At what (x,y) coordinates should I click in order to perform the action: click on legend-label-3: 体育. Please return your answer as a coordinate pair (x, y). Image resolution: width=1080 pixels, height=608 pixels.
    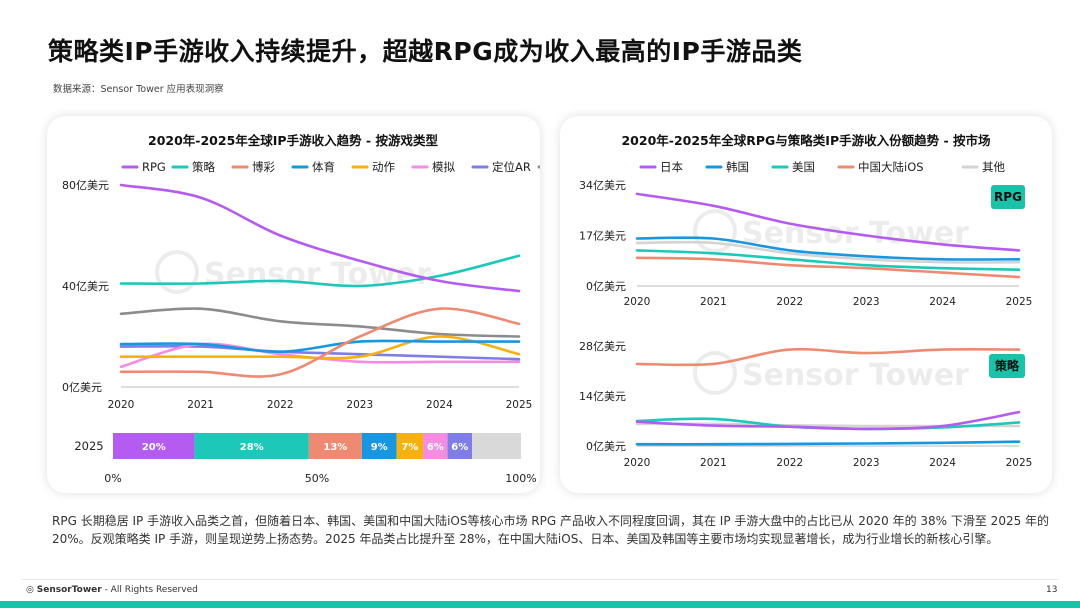
    Looking at the image, I should click on (323, 167).